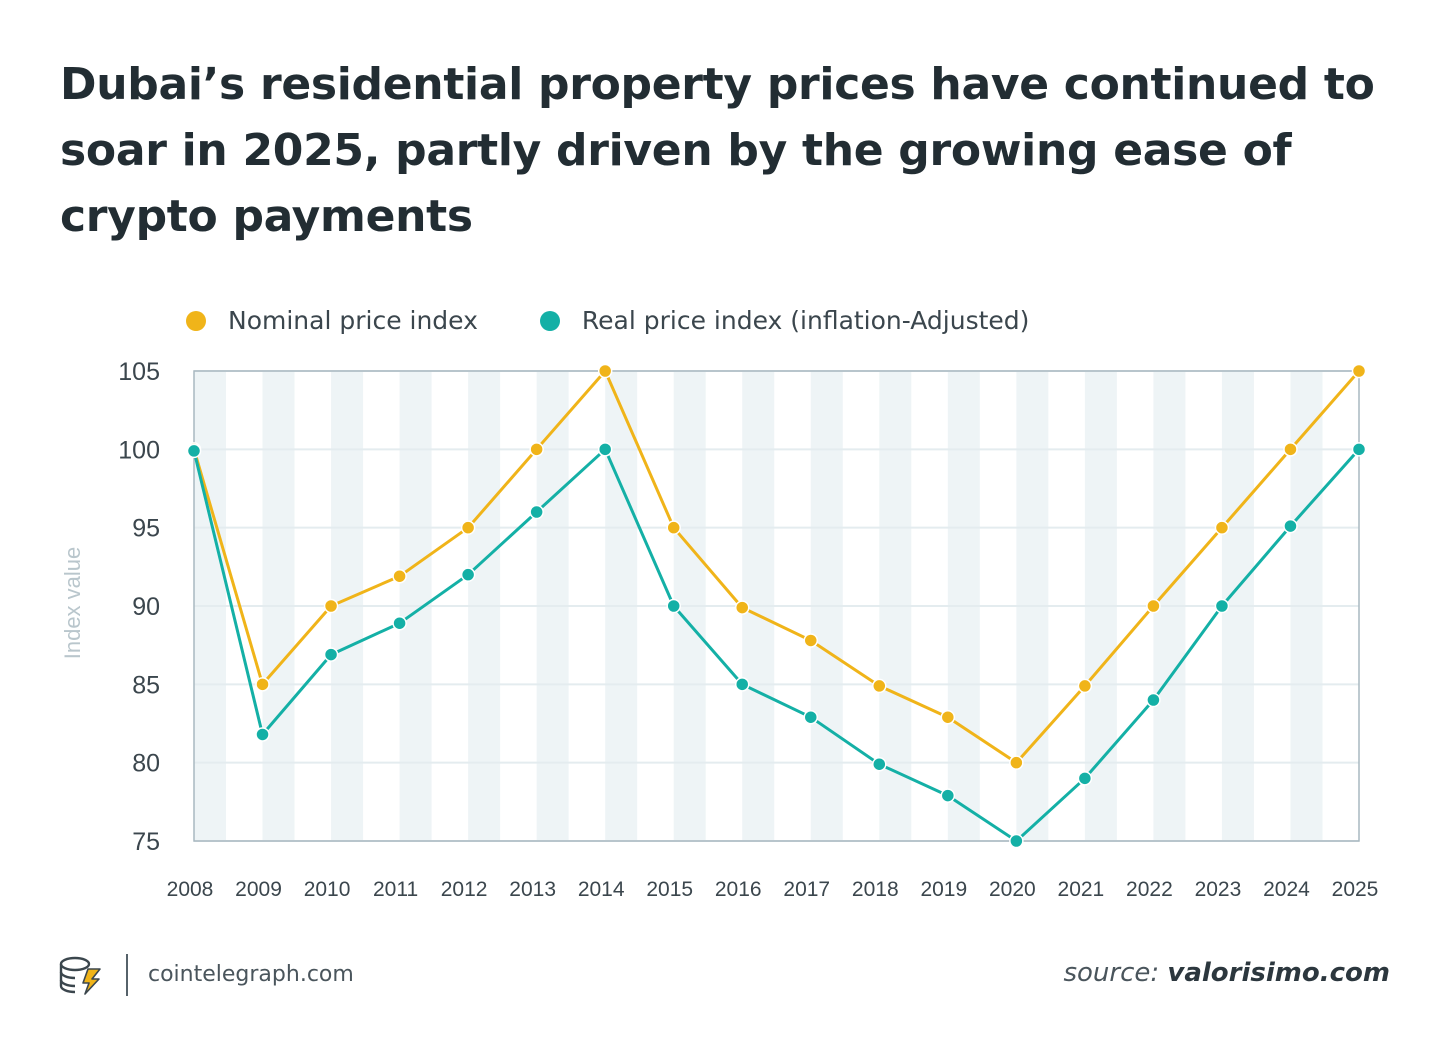  What do you see at coordinates (1012, 889) in the screenshot?
I see `x-tick-label: 2020` at bounding box center [1012, 889].